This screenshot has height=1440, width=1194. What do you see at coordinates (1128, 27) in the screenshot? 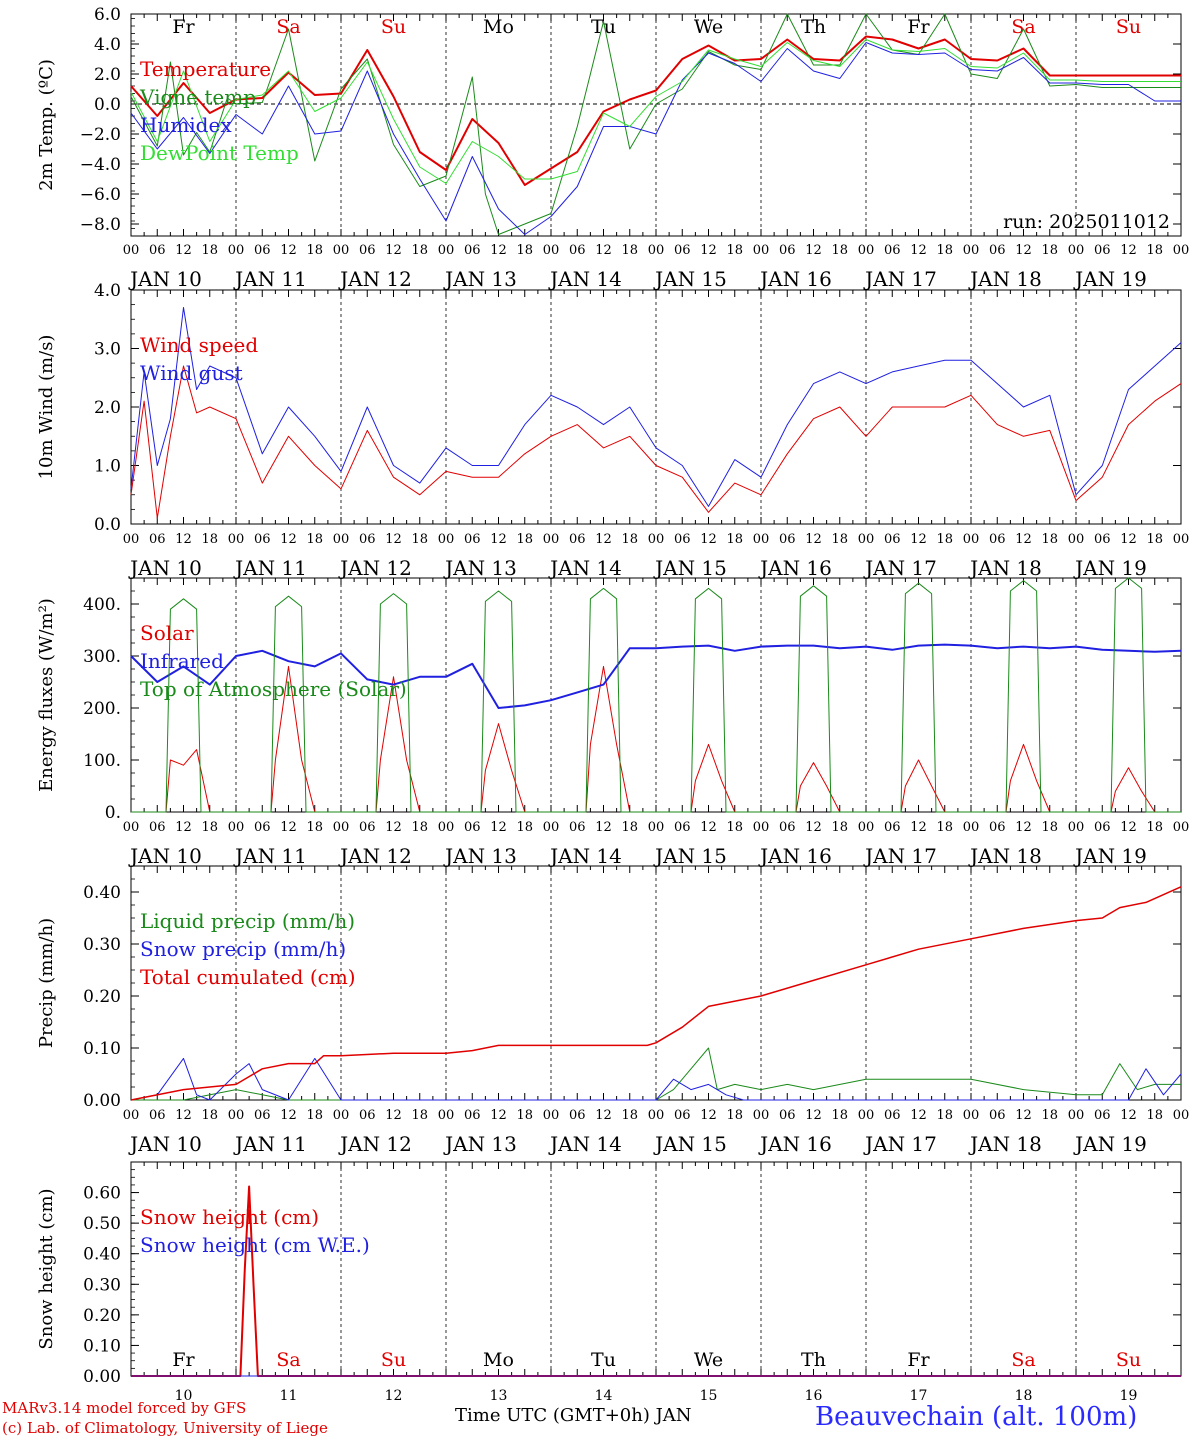
I see `weekday-label: Su` at bounding box center [1128, 27].